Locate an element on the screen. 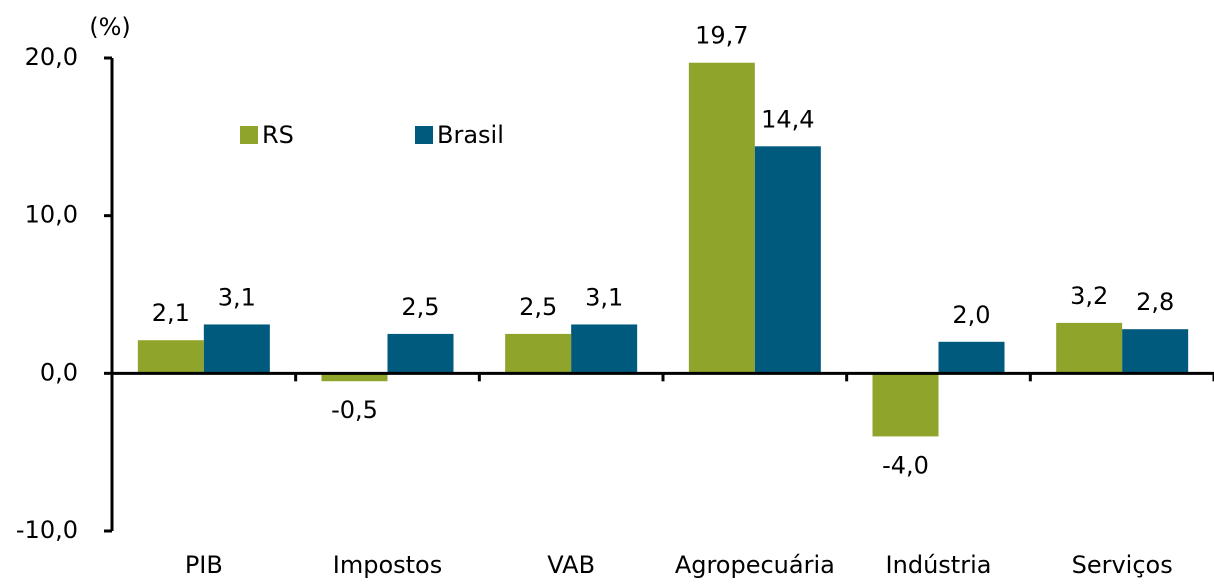 The image size is (1214, 584). value-label: 2,1 is located at coordinates (171, 313).